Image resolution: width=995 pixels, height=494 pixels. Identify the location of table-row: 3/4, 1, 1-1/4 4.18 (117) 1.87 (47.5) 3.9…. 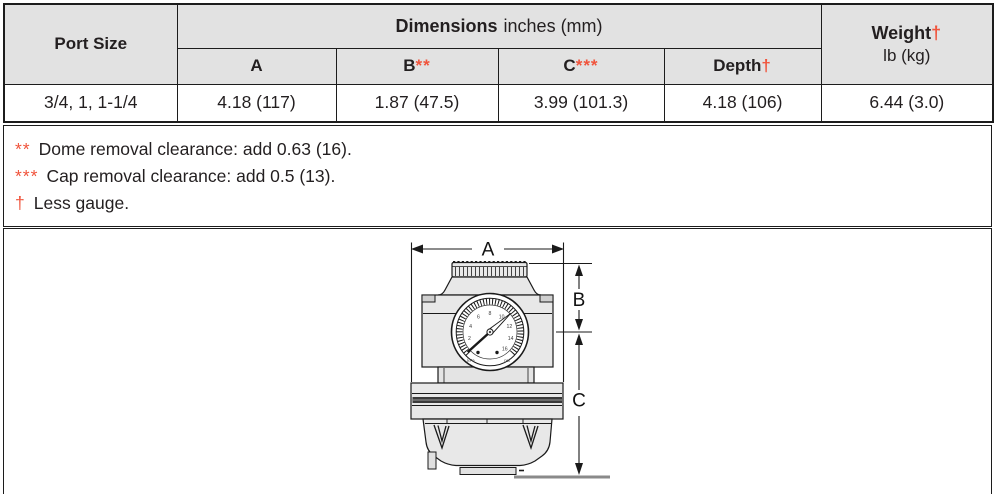
(498, 103).